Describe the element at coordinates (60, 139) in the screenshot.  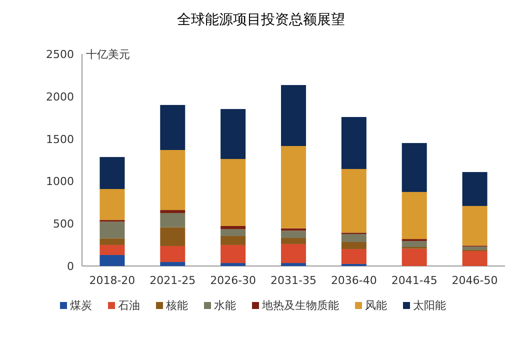
I see `y-tick-label: 1500` at that location.